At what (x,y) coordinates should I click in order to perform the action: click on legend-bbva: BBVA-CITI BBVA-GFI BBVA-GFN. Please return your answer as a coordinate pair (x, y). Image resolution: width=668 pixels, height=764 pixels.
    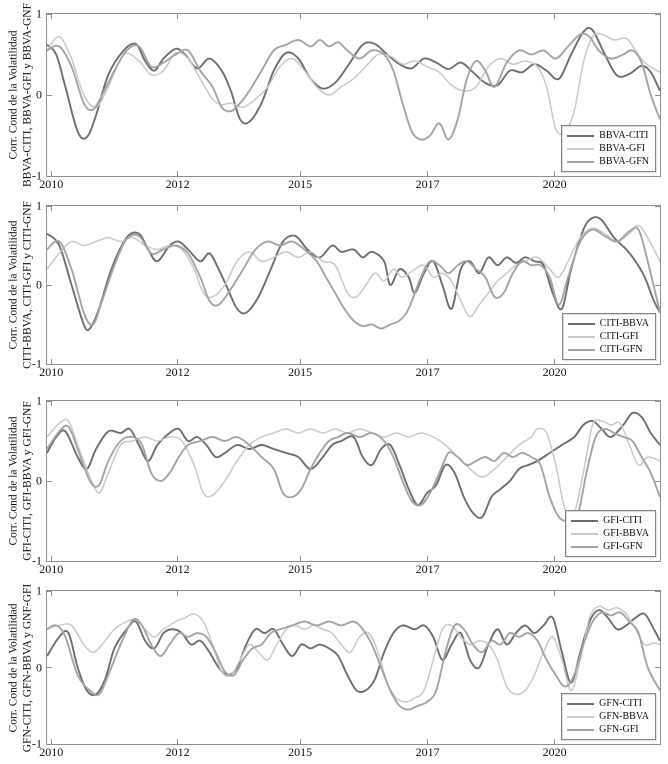
    Looking at the image, I should click on (608, 148).